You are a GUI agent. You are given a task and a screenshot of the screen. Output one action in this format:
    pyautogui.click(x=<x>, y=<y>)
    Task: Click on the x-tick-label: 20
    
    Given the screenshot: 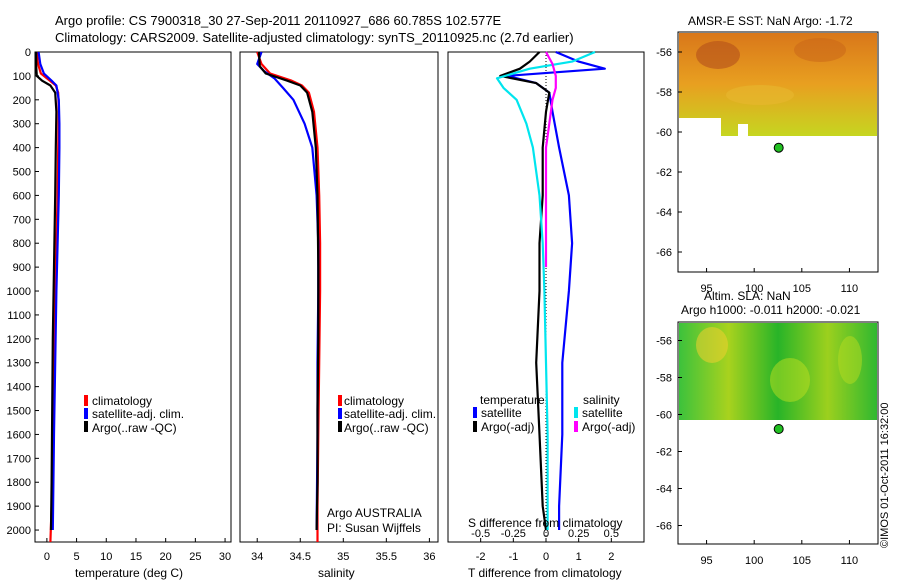 What is the action you would take?
    pyautogui.click(x=166, y=557)
    